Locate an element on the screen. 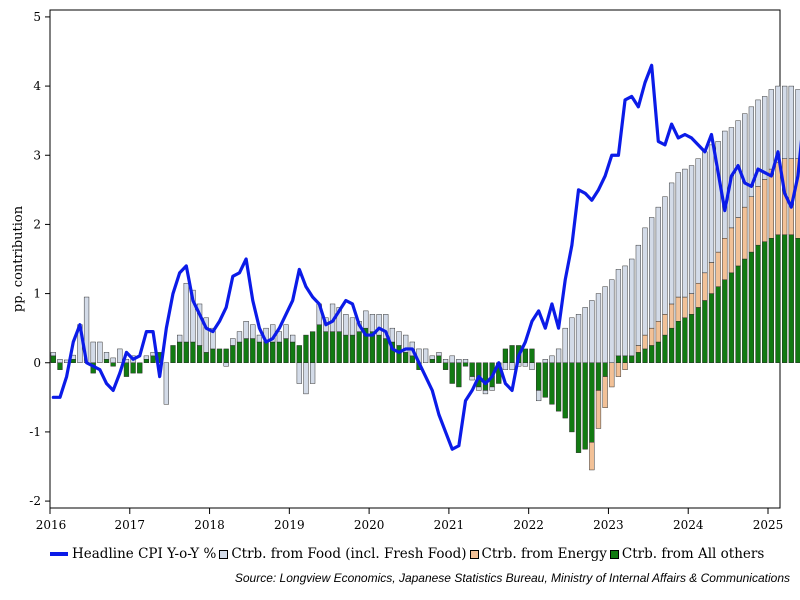  legend-label-energy: Ctrb. from Energy is located at coordinates (544, 554).